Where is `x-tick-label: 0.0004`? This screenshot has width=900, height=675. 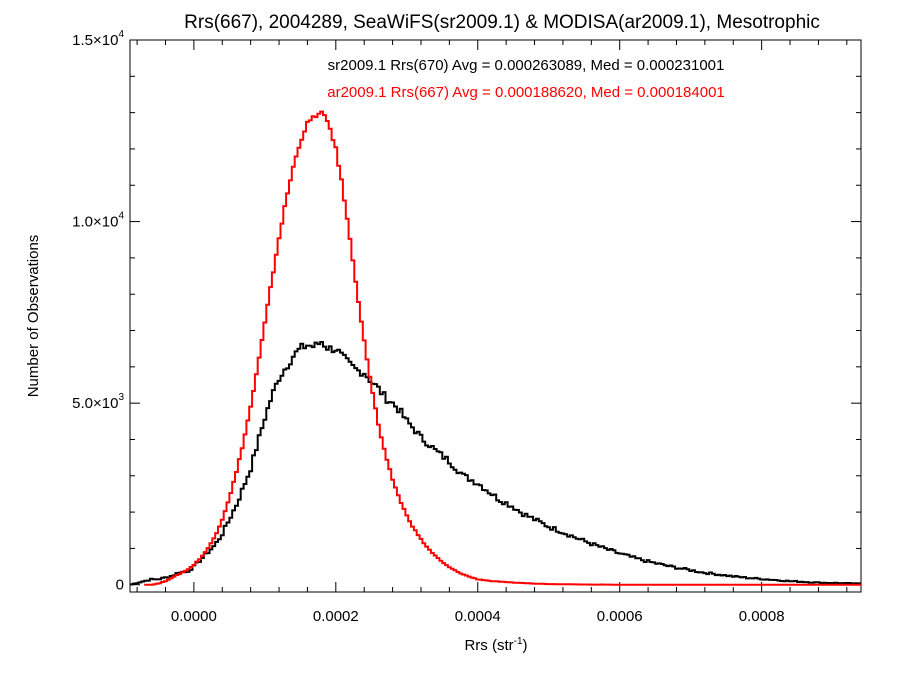
x-tick-label: 0.0004 is located at coordinates (478, 616).